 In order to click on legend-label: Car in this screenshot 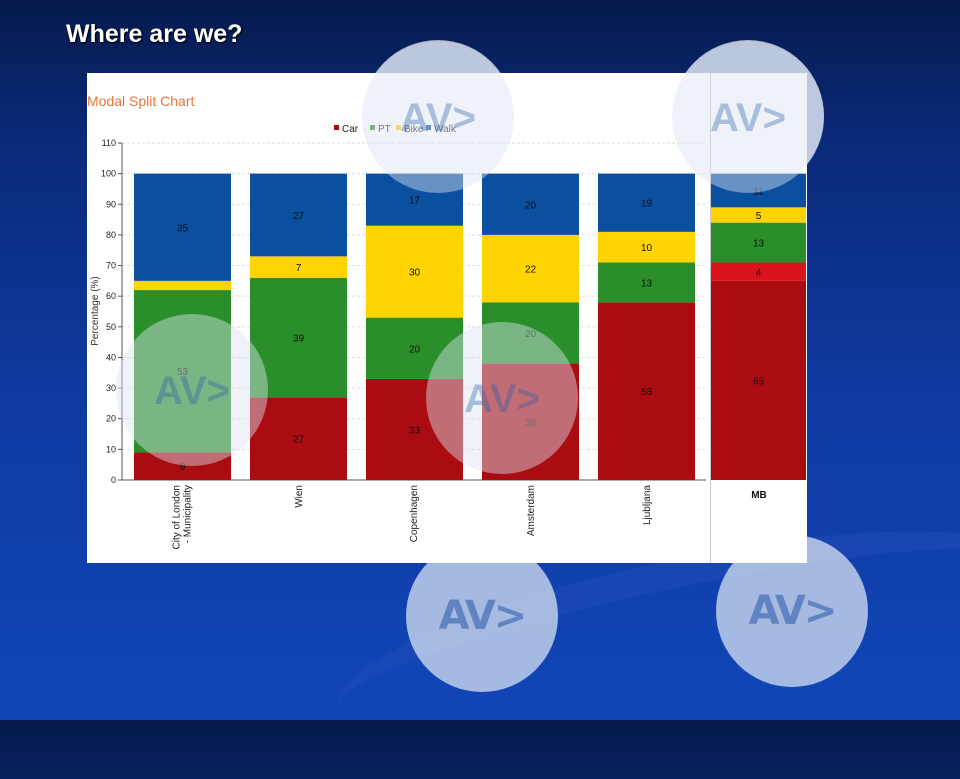, I will do `click(350, 129)`.